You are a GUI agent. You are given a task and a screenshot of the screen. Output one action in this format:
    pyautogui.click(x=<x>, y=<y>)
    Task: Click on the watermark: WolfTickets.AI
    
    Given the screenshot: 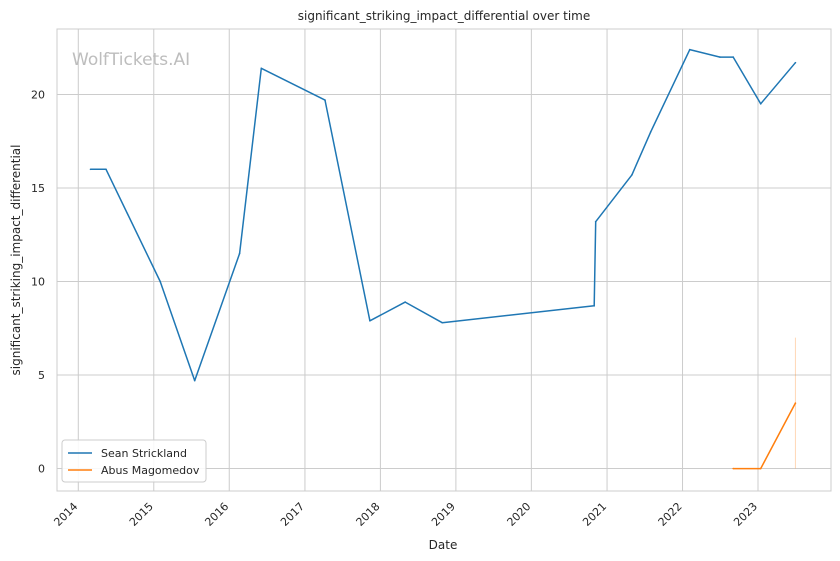 What is the action you would take?
    pyautogui.click(x=131, y=60)
    